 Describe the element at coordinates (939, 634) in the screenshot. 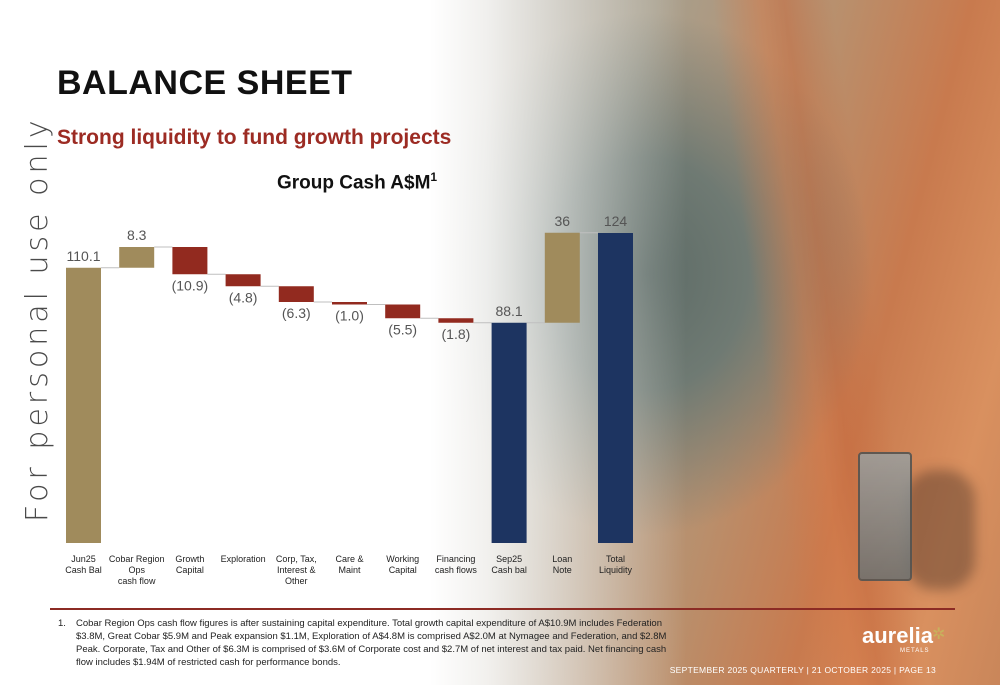

I see `logo-dots-icon: ✲` at that location.